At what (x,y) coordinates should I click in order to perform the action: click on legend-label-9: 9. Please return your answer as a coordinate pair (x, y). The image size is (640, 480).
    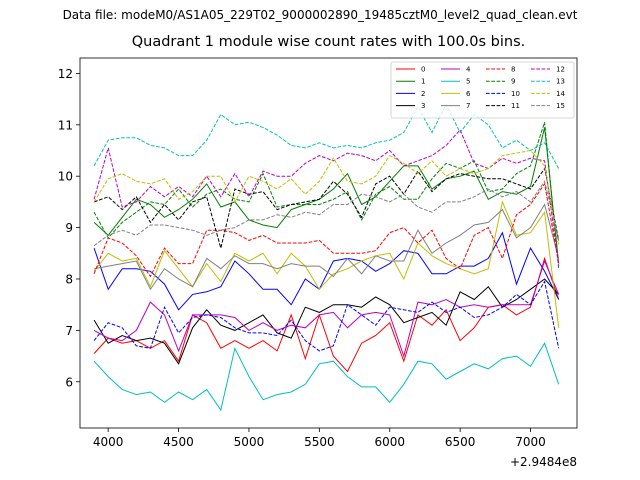
    Looking at the image, I should click on (513, 82).